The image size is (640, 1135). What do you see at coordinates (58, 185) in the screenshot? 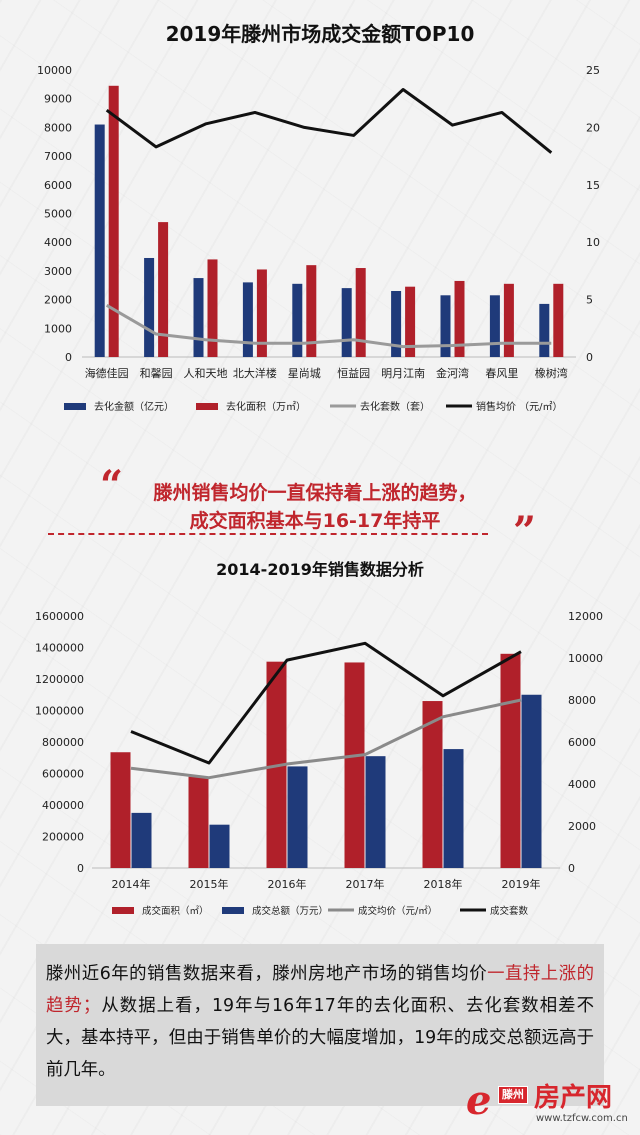
I see `chart1-y-left-tick: 6000` at bounding box center [58, 185].